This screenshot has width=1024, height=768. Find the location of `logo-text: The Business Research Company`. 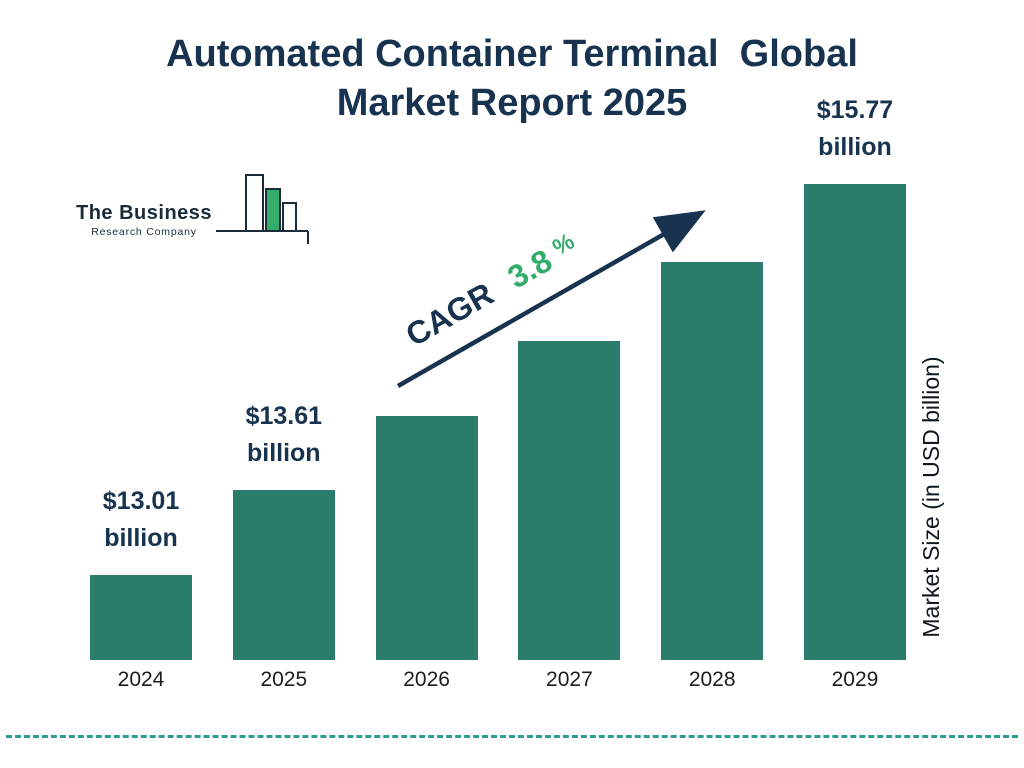

logo-text: The Business Research Company is located at coordinates (144, 220).